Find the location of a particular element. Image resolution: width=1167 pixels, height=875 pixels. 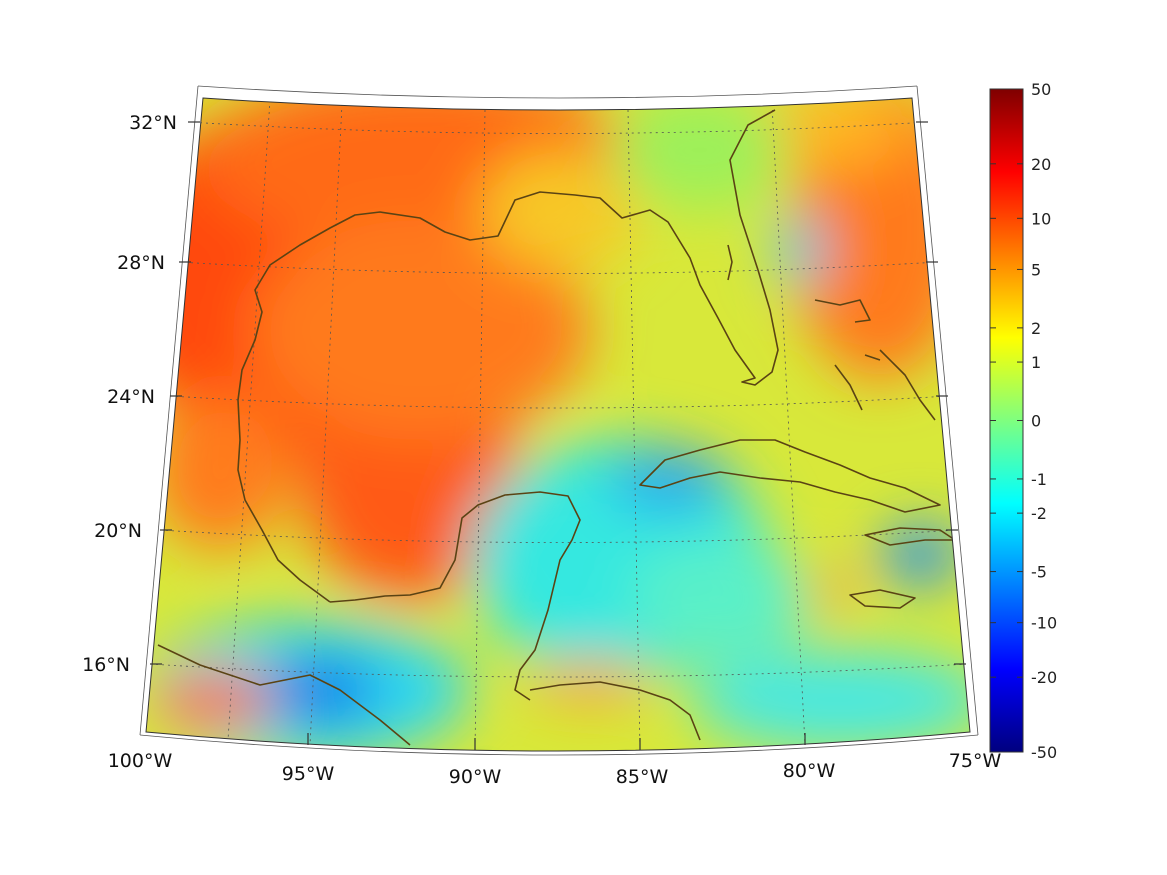

colorbar-label: 1 is located at coordinates (1036, 362).